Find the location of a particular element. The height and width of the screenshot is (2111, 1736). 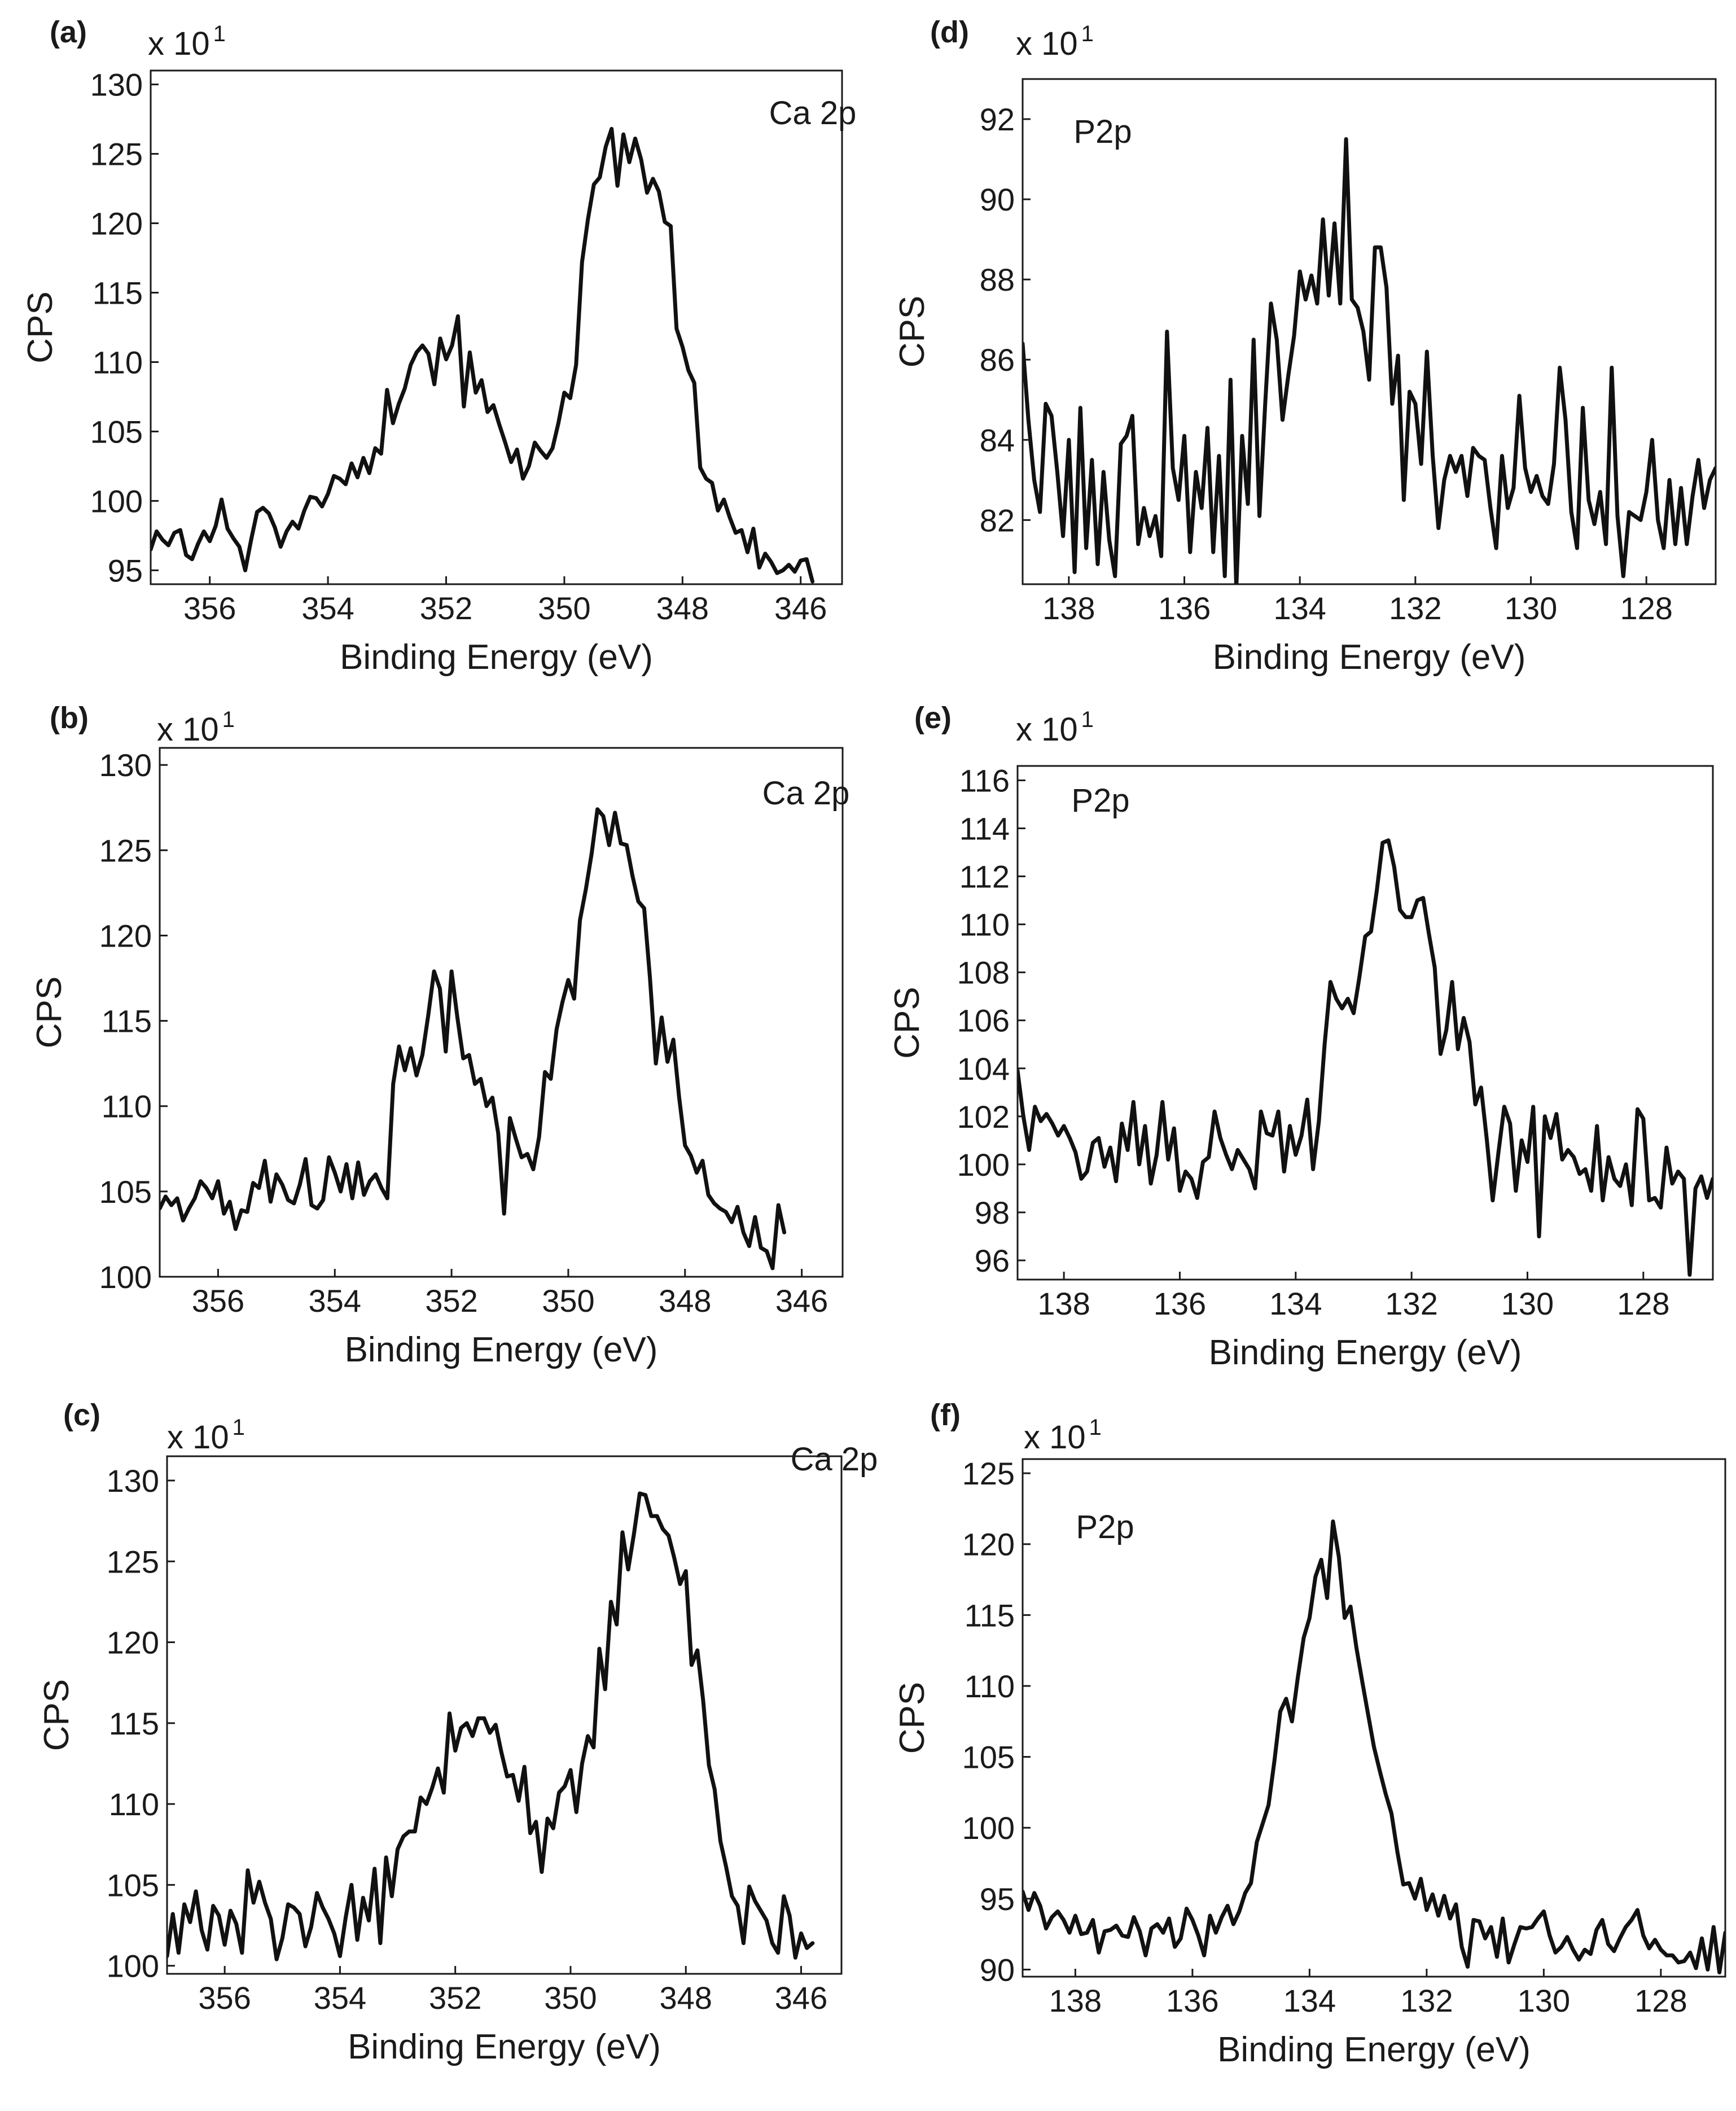

panel-a-x-tick-label: 348 is located at coordinates (682, 608).